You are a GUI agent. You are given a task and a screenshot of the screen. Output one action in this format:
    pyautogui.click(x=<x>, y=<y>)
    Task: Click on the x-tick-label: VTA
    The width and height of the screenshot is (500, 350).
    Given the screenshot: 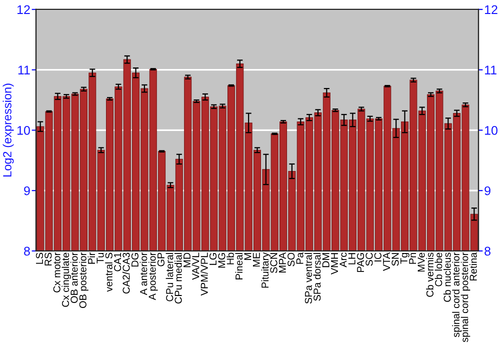 What is the action you would take?
    pyautogui.click(x=386, y=262)
    